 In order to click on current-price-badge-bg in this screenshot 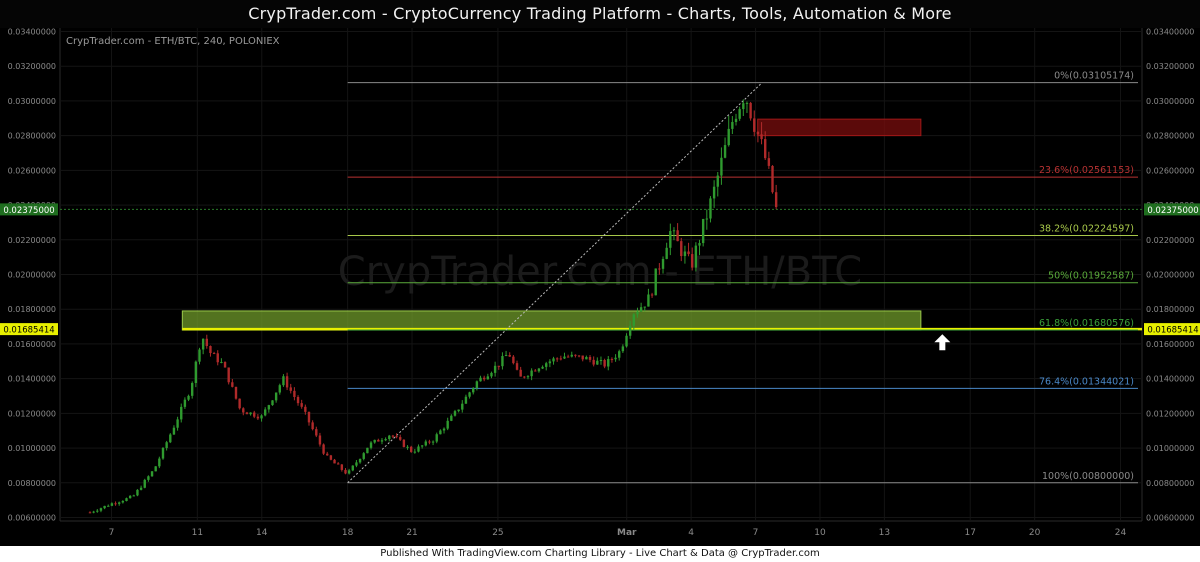, I will do `click(1172, 209)`.